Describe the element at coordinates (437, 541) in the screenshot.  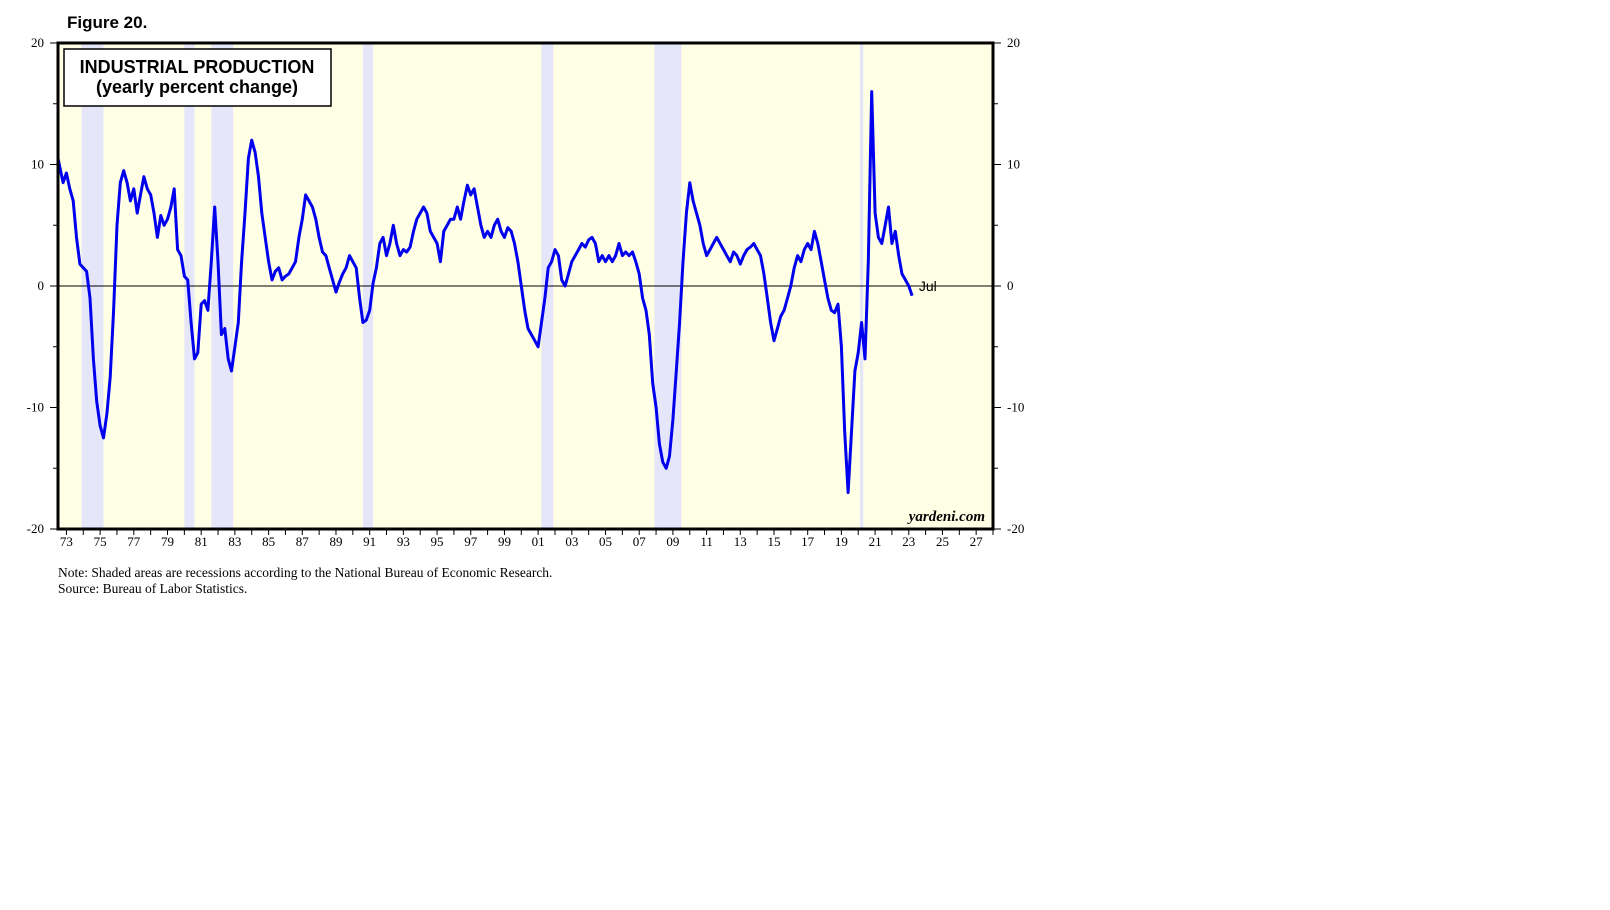
I see `x-tick-label: 95` at that location.